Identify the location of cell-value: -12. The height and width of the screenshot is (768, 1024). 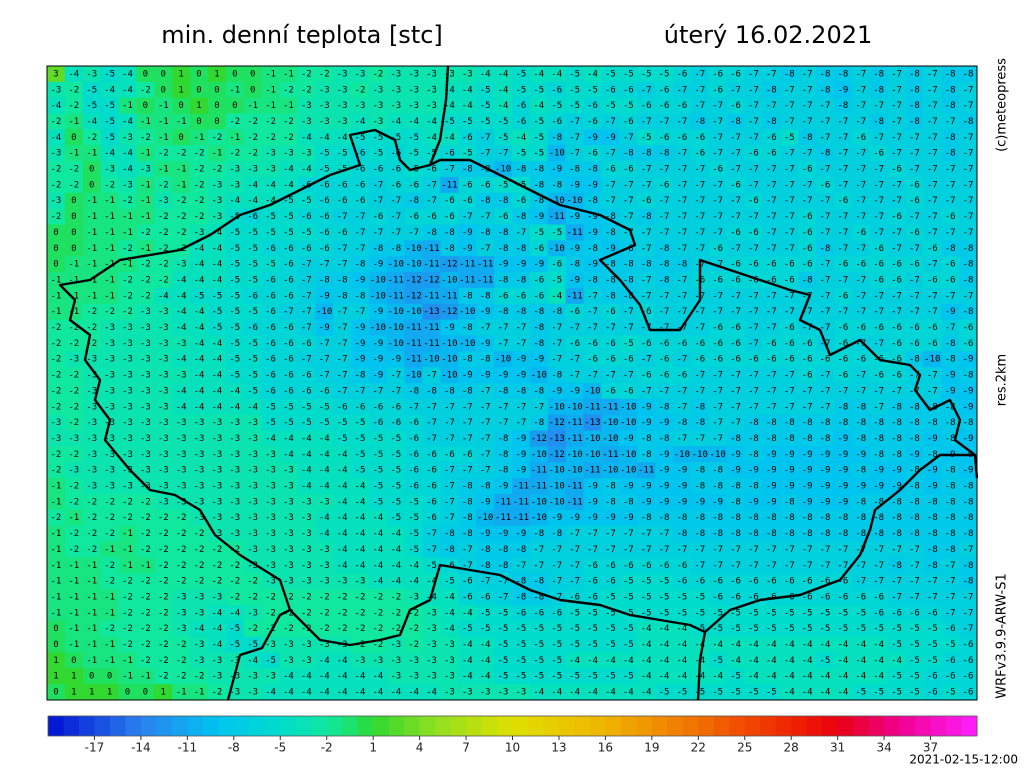
(449, 265).